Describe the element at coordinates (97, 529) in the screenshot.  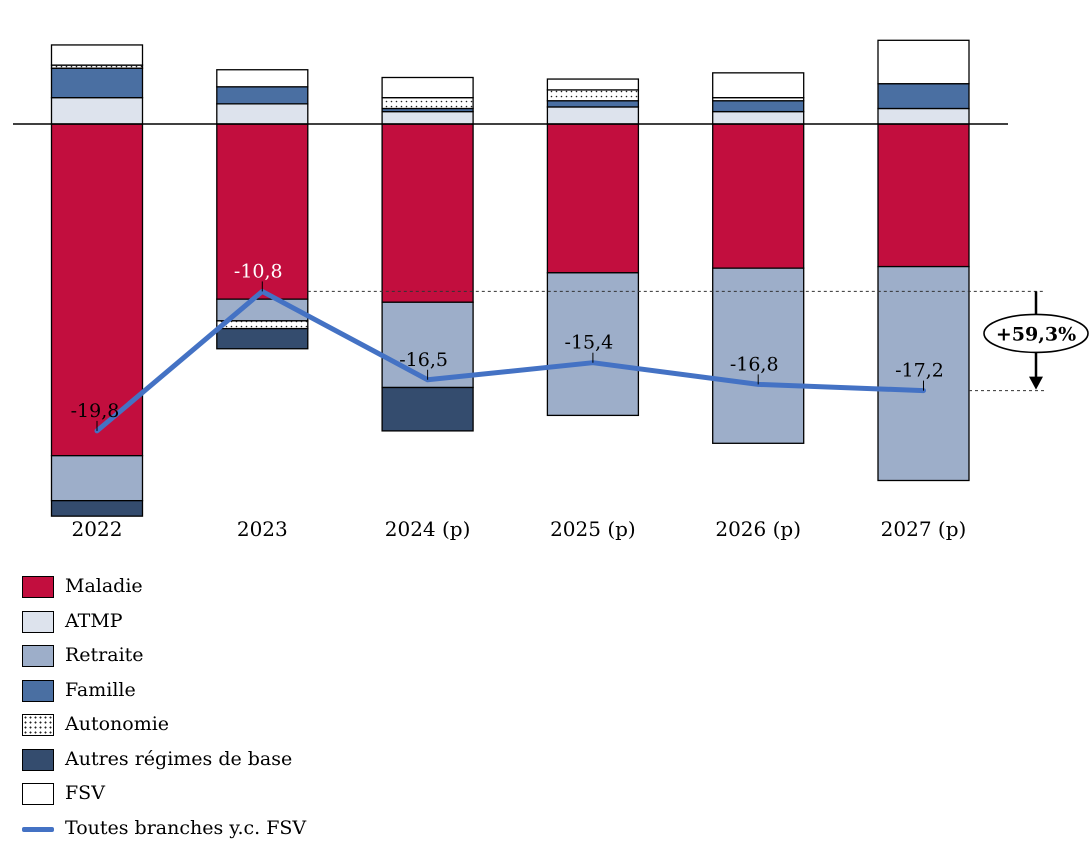
I see `x-tick-label: 2022` at that location.